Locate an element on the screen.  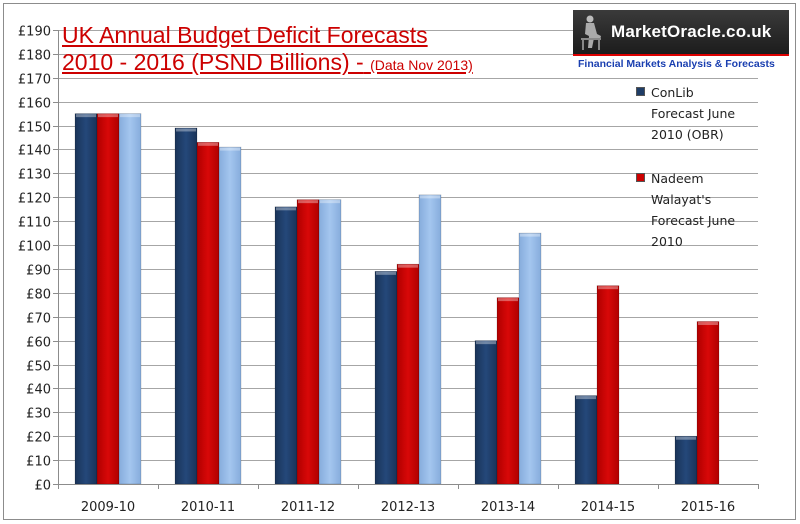
legend-line: ConLib is located at coordinates (672, 92).